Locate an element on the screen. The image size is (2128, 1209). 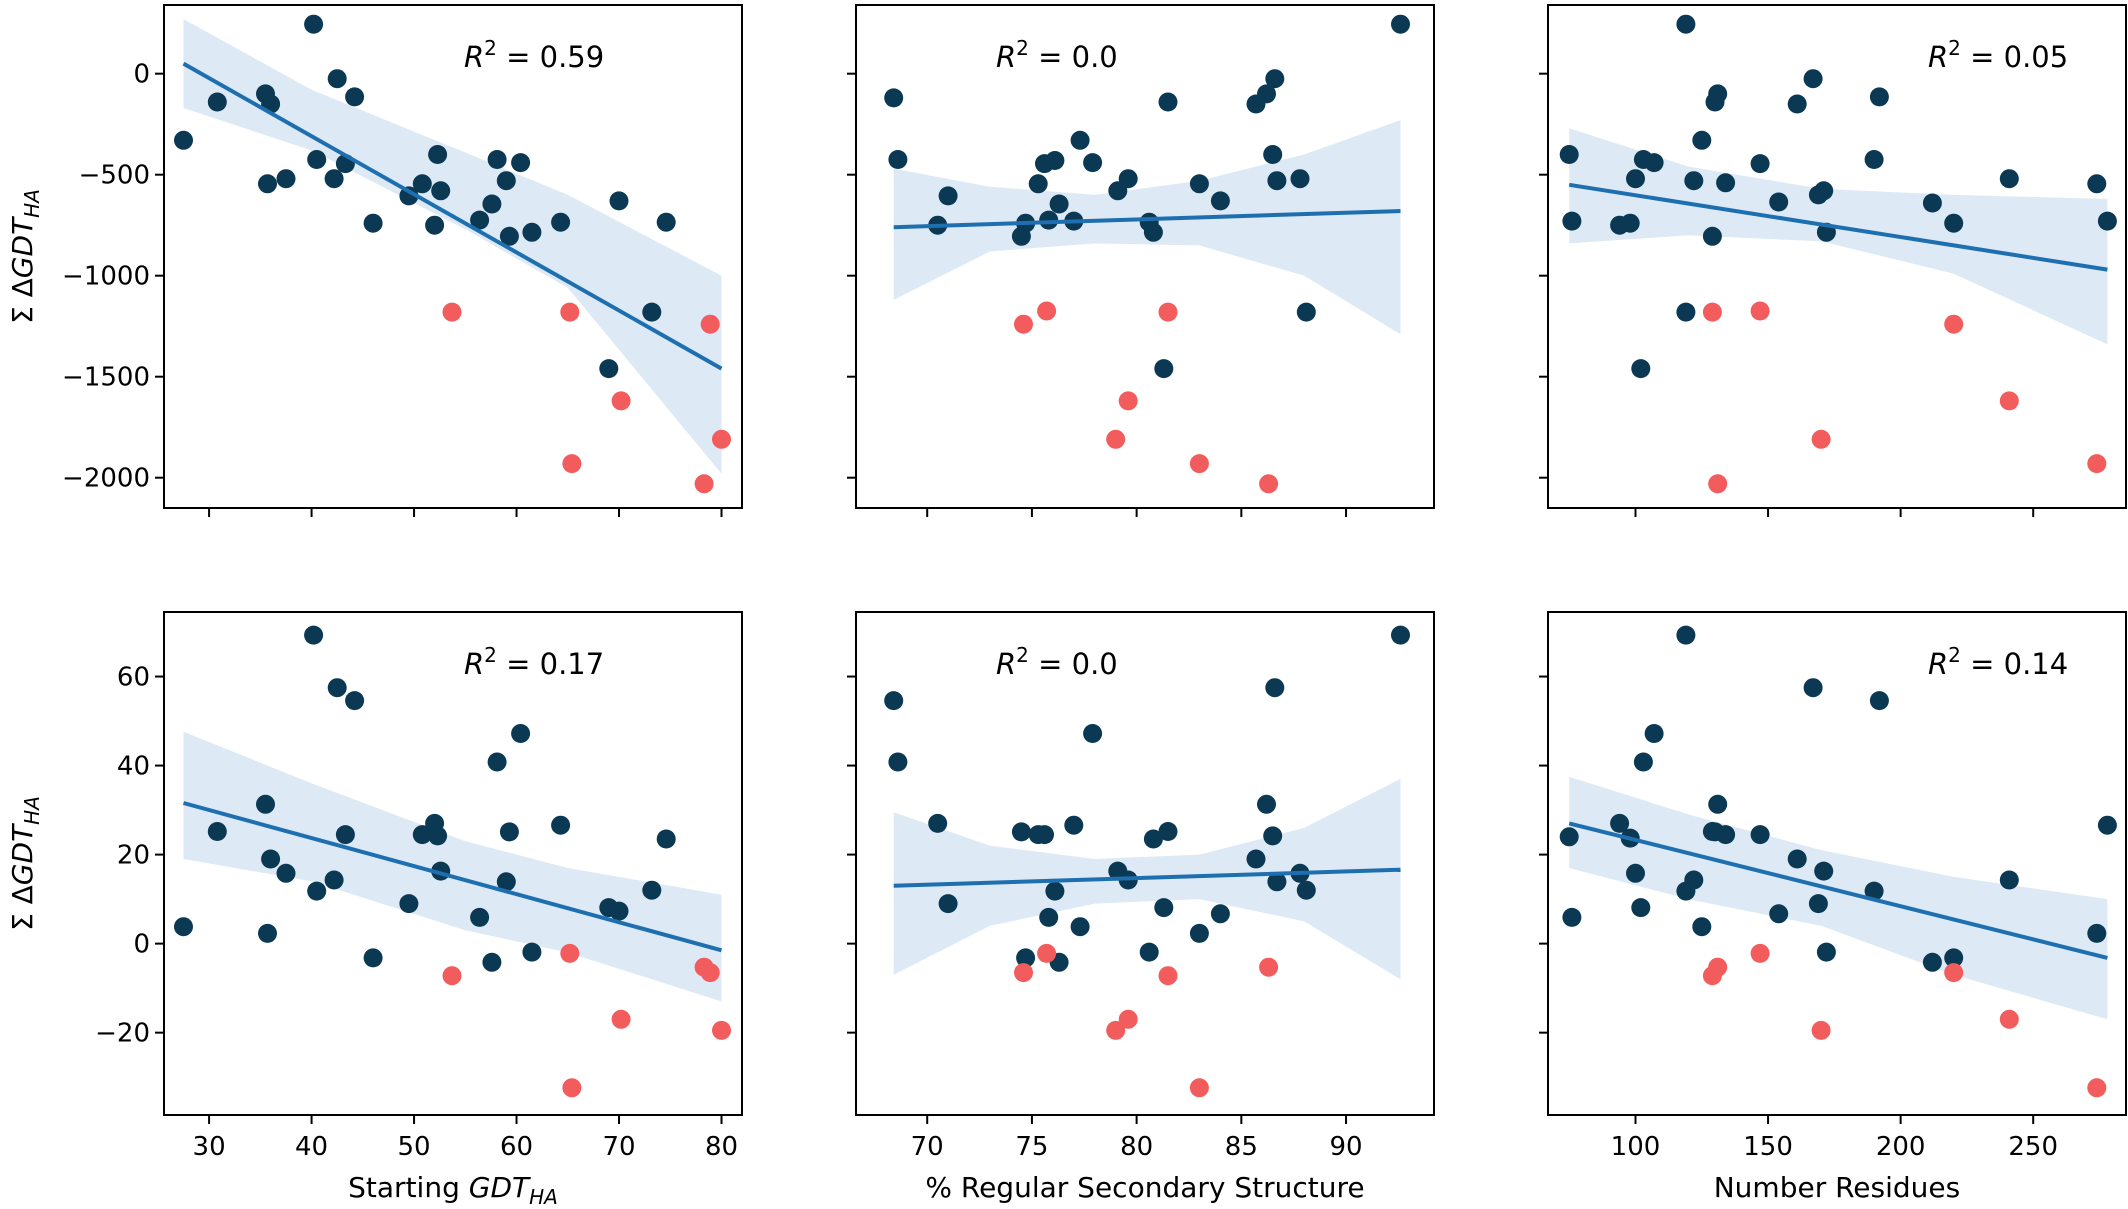
x-axis-label-text: Number Residues is located at coordinates (1837, 1187).